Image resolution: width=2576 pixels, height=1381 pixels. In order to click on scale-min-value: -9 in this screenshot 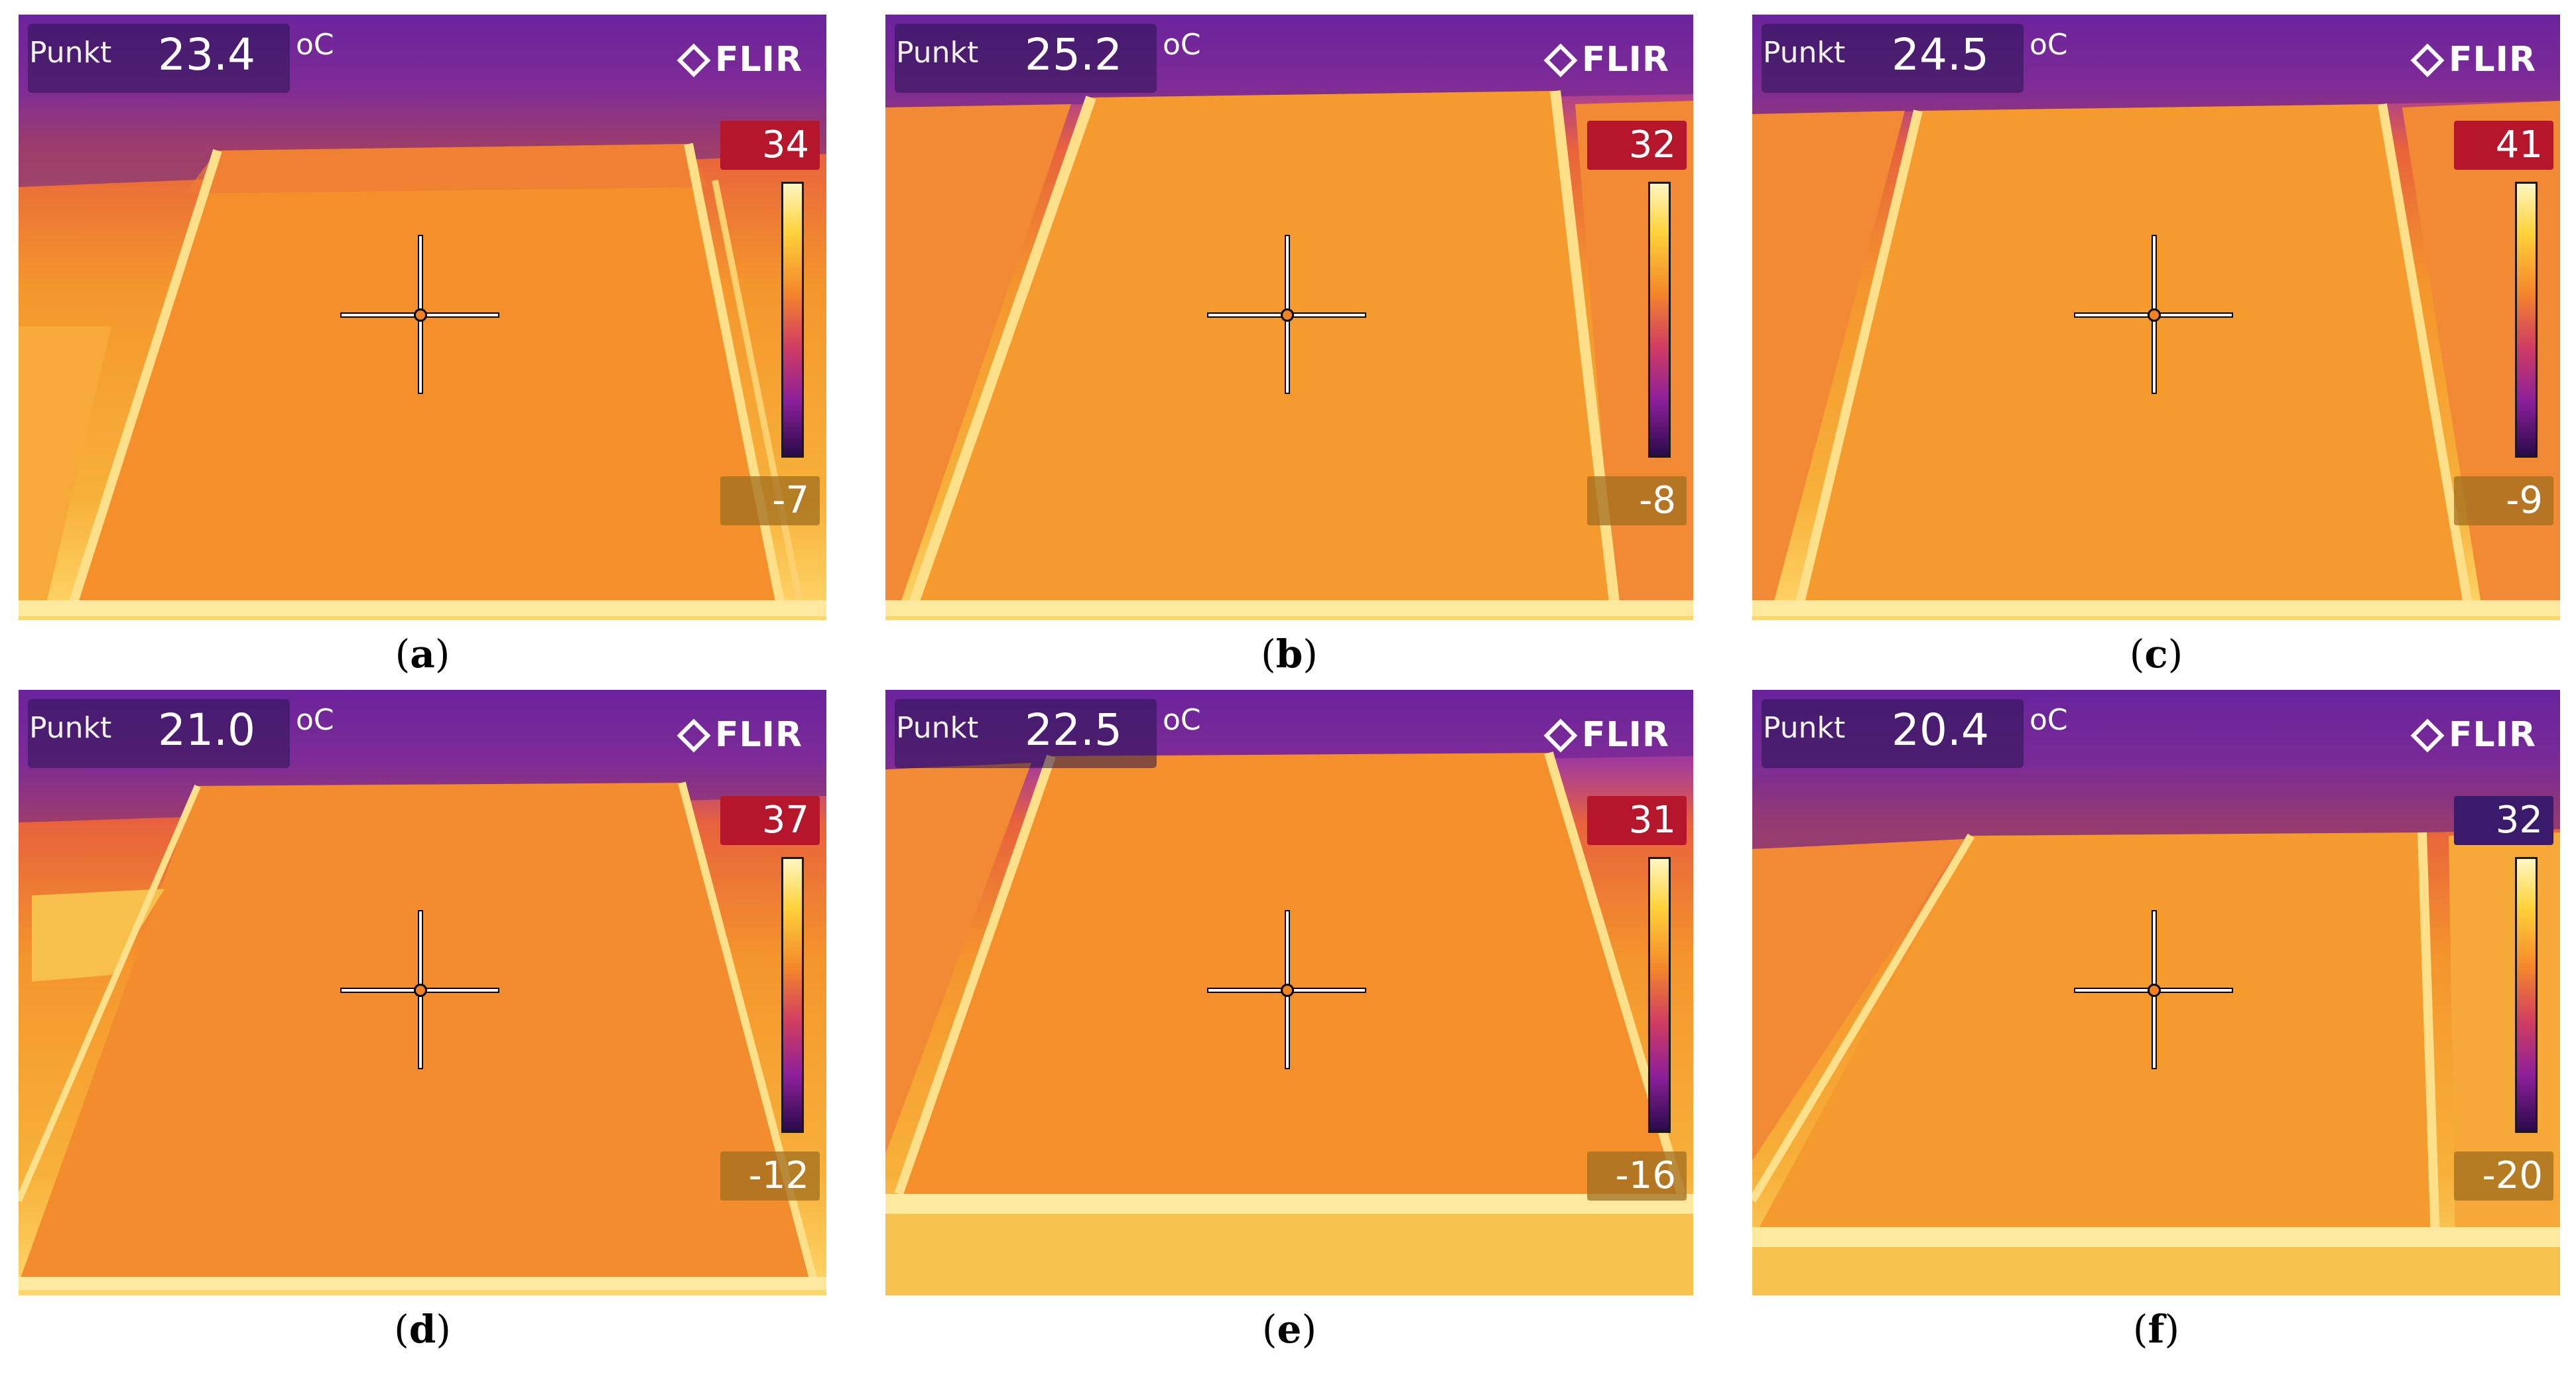, I will do `click(2504, 501)`.